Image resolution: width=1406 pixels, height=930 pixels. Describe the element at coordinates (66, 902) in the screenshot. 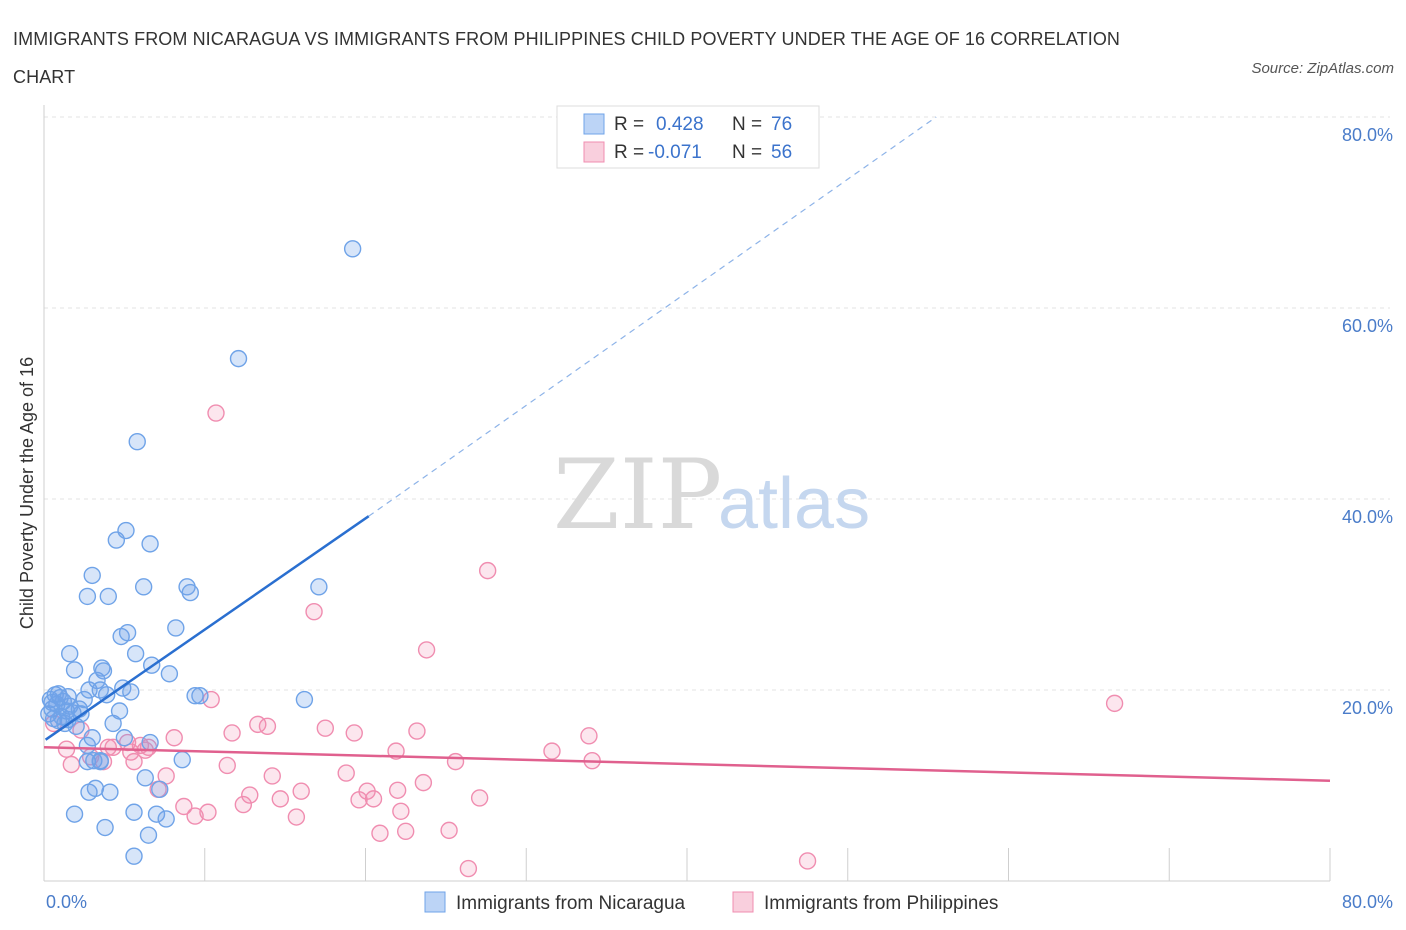

I see `x-tick-label-0: 0.0%` at that location.